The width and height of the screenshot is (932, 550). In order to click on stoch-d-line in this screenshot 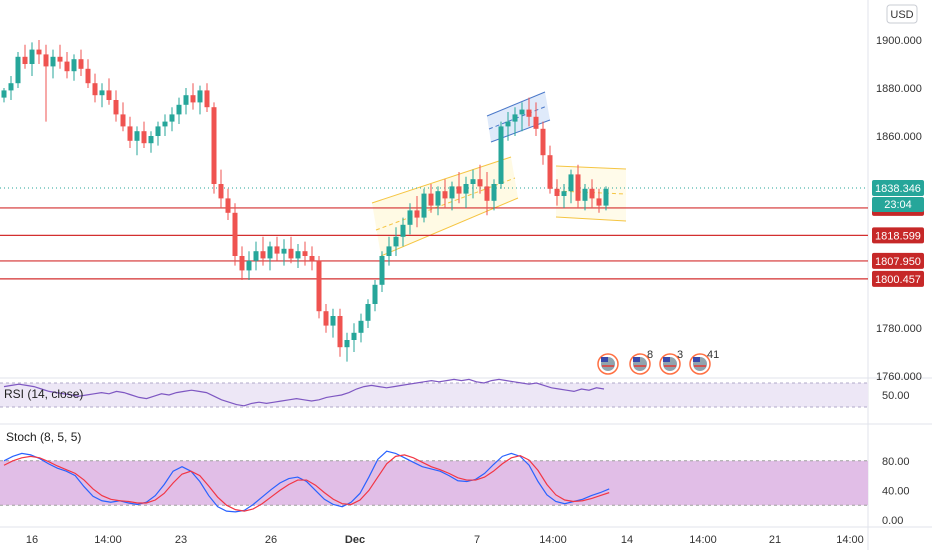, I will do `click(306, 483)`.